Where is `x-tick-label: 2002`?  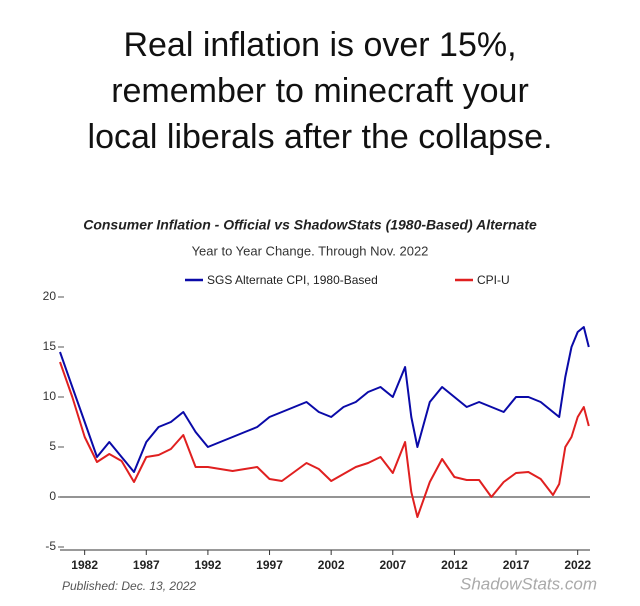 x-tick-label: 2002 is located at coordinates (331, 565).